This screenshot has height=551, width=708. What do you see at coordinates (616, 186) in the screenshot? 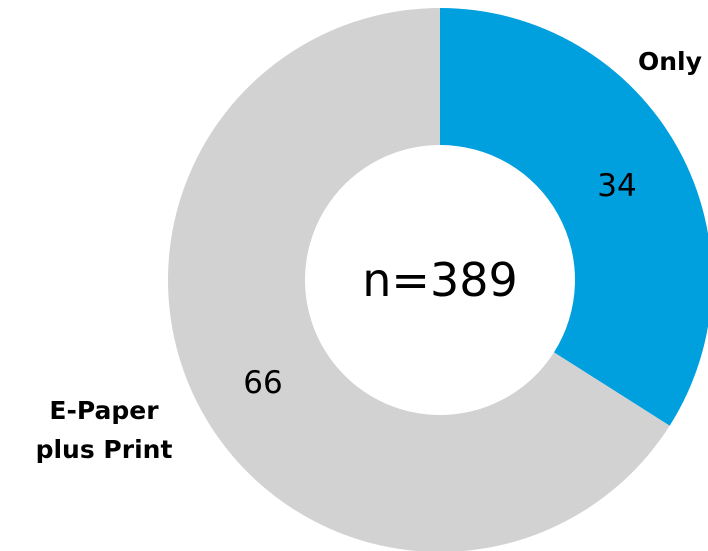
I see `slice-value-label-only: 34` at bounding box center [616, 186].